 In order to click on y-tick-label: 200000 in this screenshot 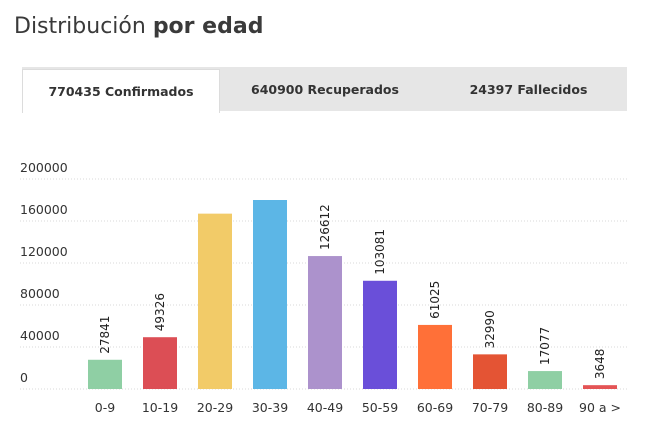, I will do `click(44, 167)`.